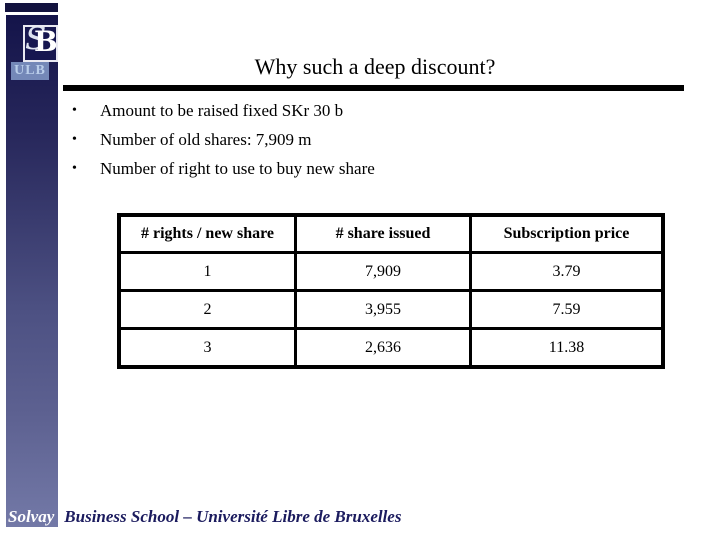 This screenshot has width=720, height=540. What do you see at coordinates (31, 516) in the screenshot?
I see `footer-brand: Solvay` at bounding box center [31, 516].